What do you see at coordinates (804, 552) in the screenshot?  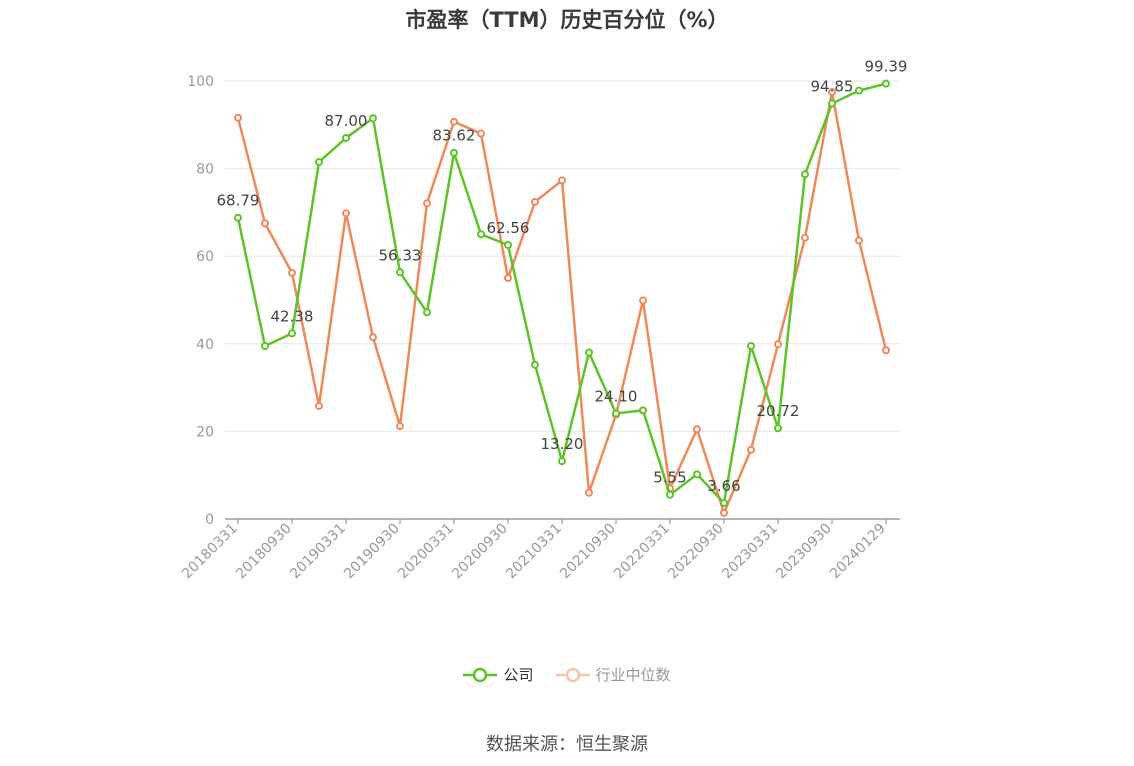 I see `x-tick-label: 20230930` at bounding box center [804, 552].